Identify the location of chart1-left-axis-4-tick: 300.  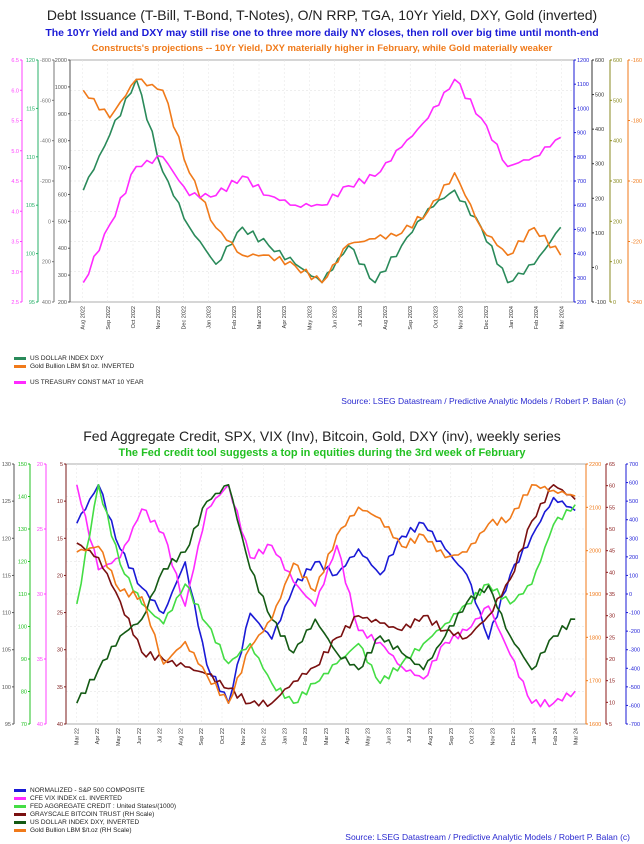
(62, 276).